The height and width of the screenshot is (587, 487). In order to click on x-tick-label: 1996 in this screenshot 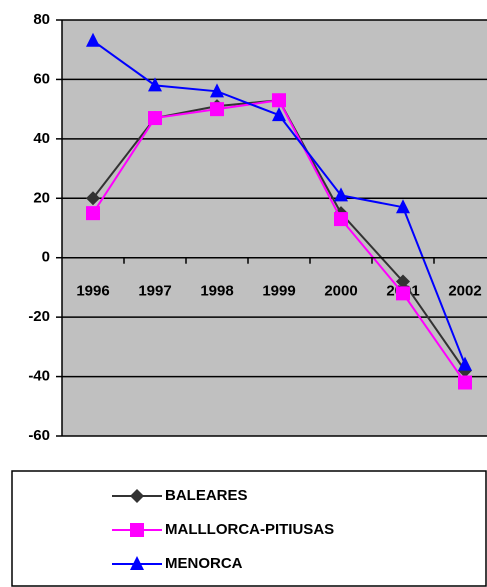, I will do `click(92, 291)`.